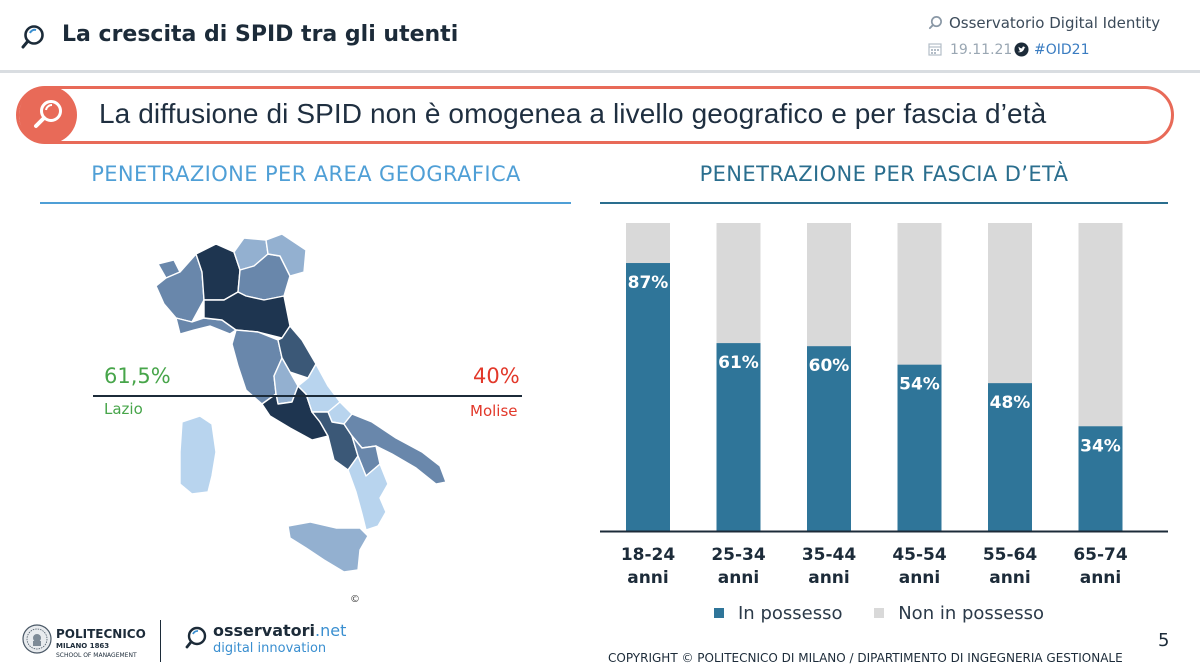 This screenshot has height=672, width=1200. What do you see at coordinates (1101, 578) in the screenshot?
I see `category-suffix-65-74: anni` at bounding box center [1101, 578].